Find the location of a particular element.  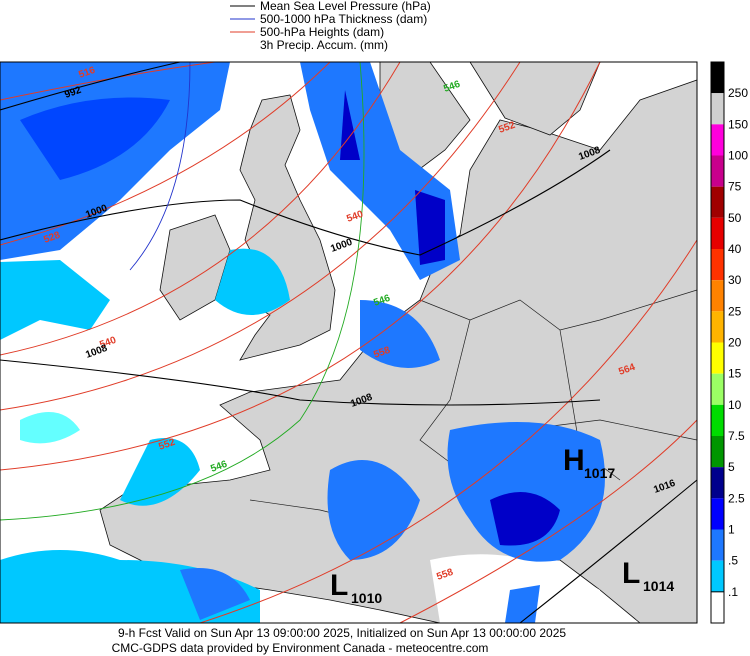

colorbar-label: 50 is located at coordinates (735, 218).